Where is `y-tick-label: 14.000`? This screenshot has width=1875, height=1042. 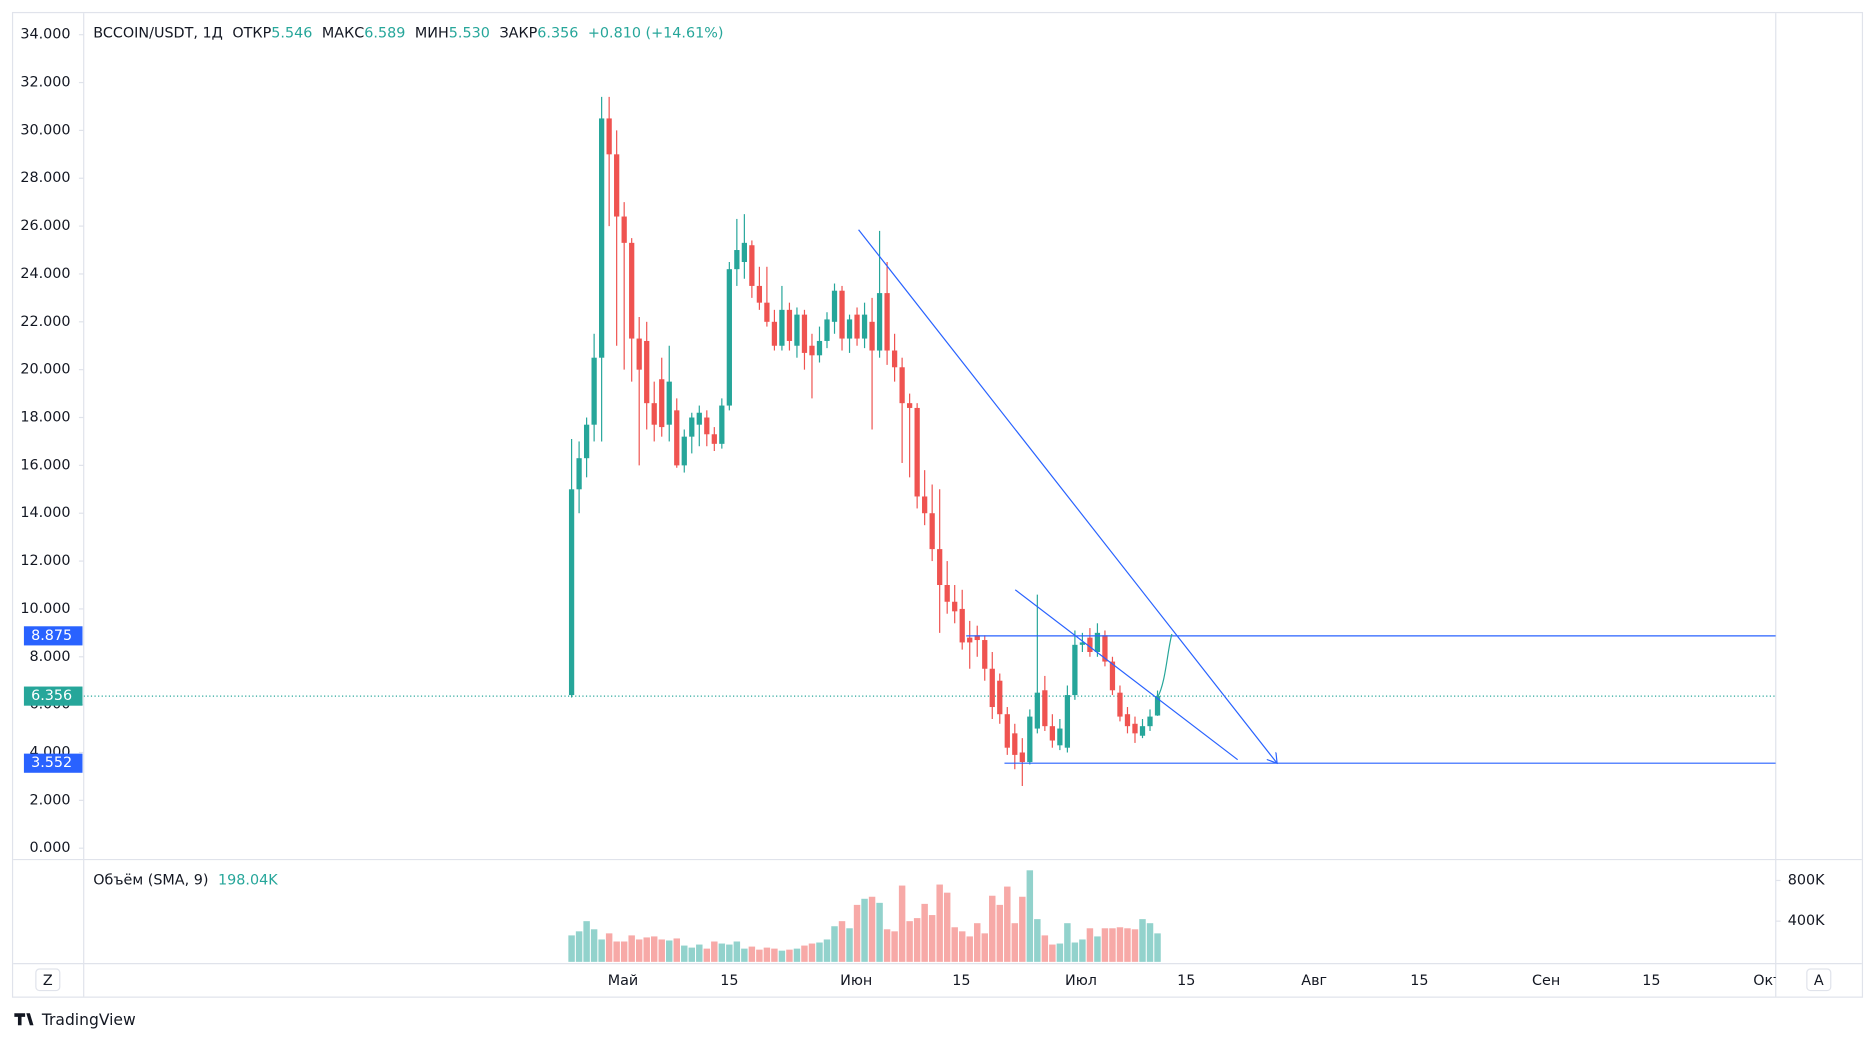
y-tick-label: 14.000 is located at coordinates (45, 513).